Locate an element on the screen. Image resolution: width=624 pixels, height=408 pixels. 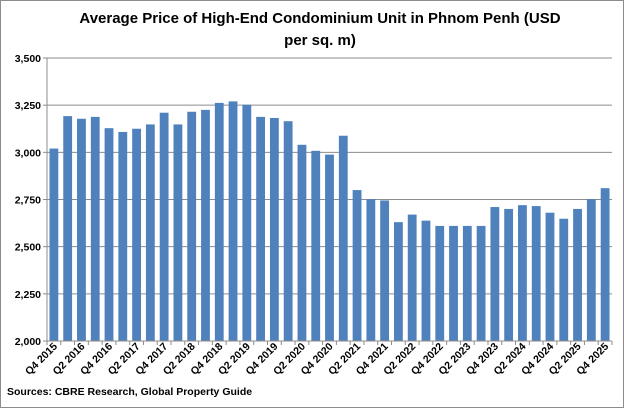
y-tick-label: 3,000 is located at coordinates (28, 153).